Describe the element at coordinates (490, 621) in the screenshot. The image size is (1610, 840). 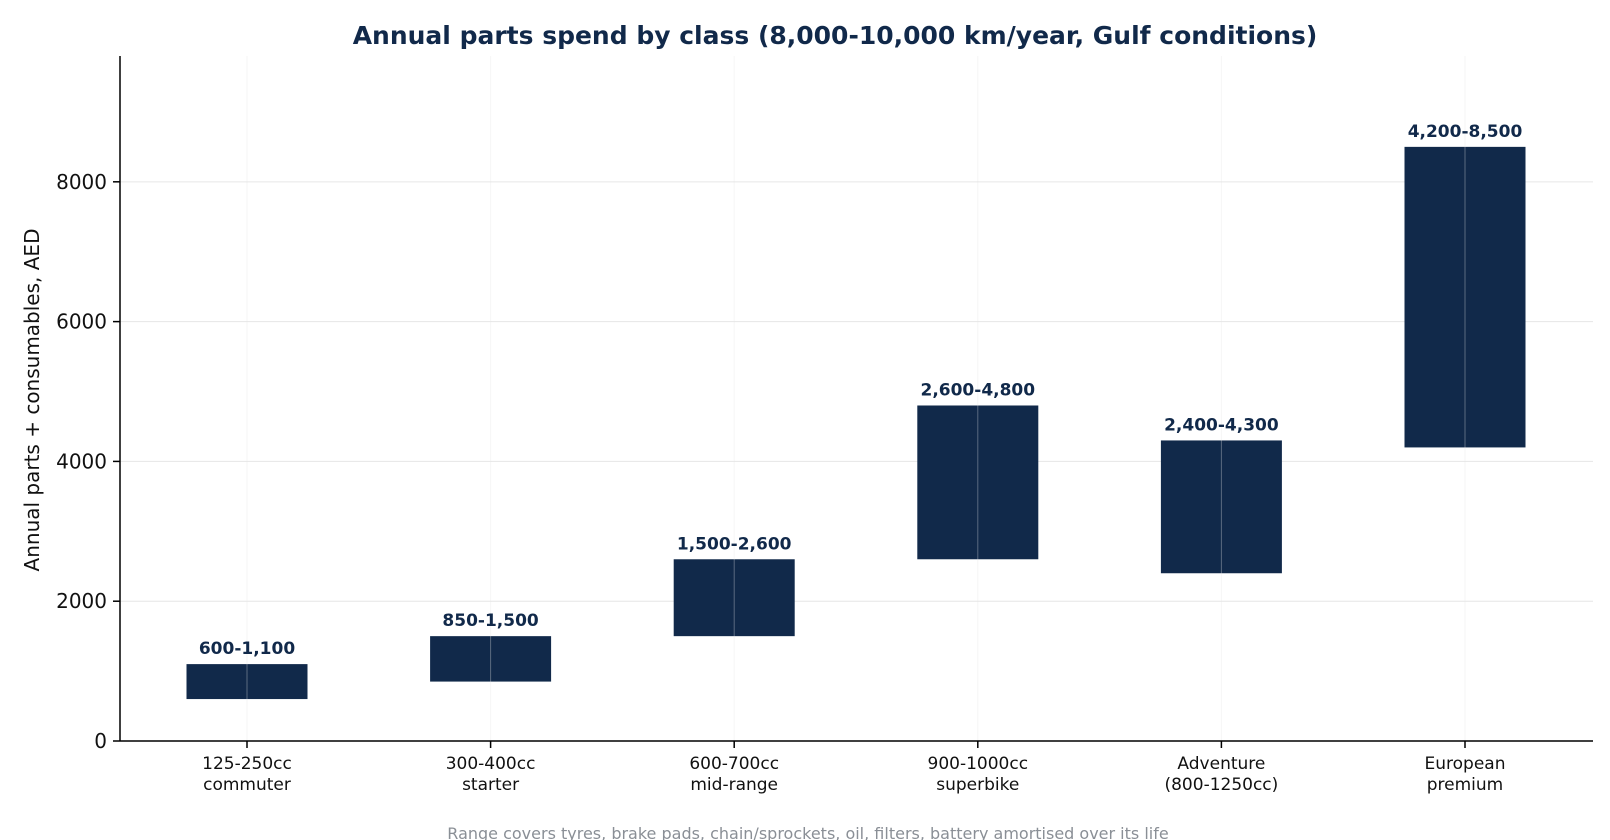
I see `data-label: 850-1,500` at that location.